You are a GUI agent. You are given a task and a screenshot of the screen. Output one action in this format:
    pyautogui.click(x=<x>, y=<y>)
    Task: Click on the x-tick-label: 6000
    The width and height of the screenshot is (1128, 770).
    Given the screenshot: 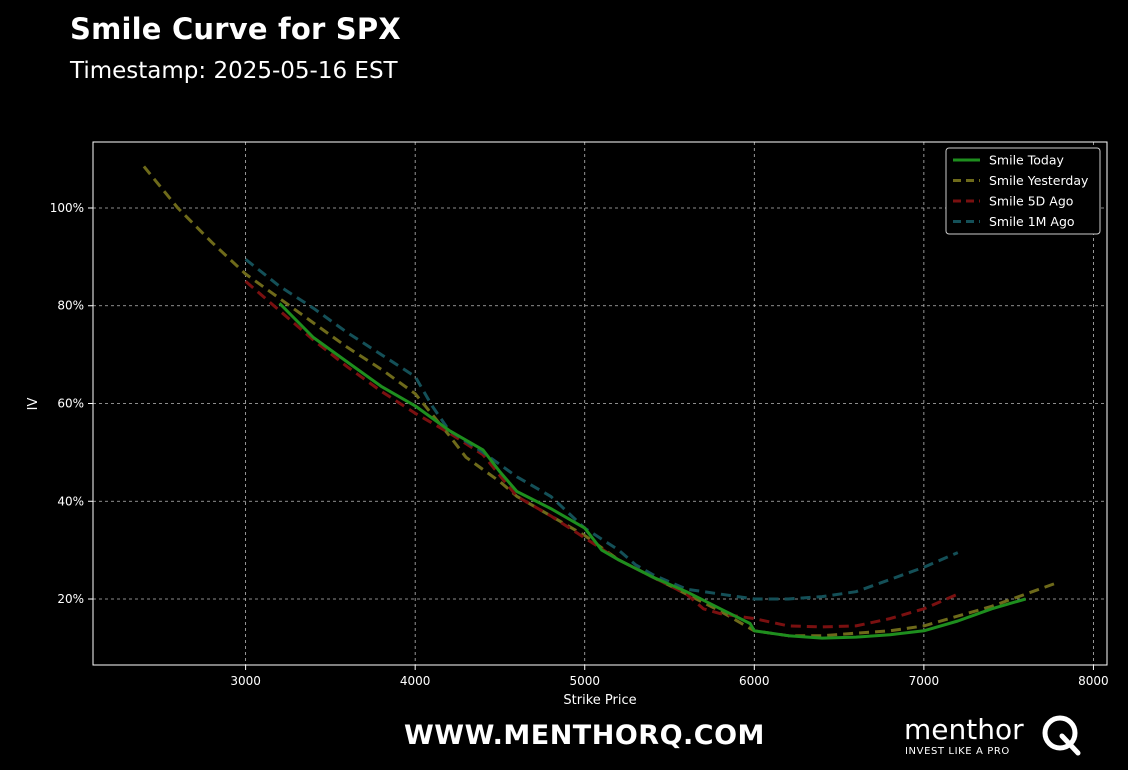 What is the action you would take?
    pyautogui.click(x=754, y=681)
    